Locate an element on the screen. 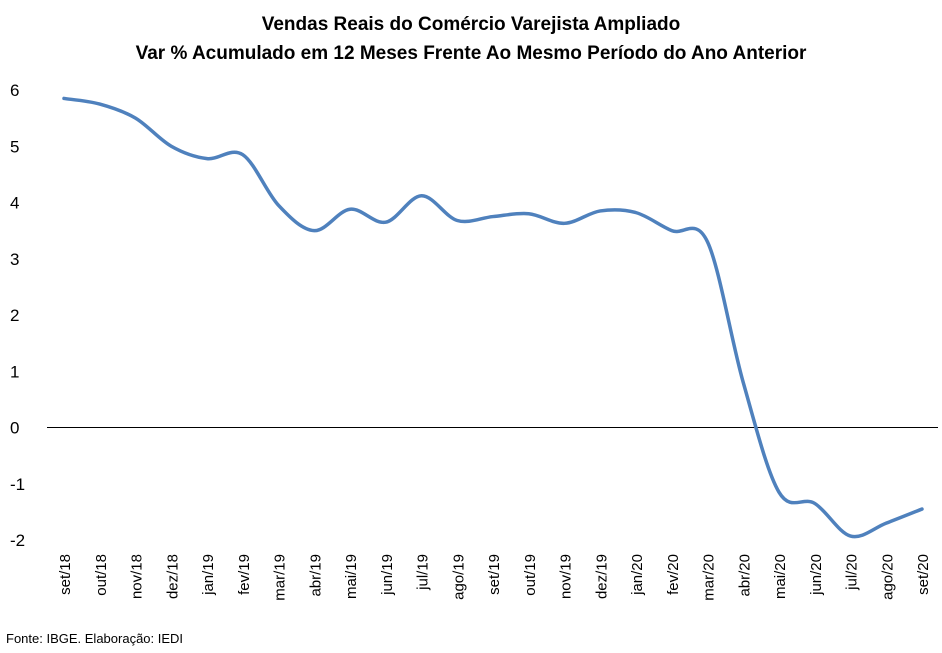 This screenshot has width=942, height=653. x-tick-label: dez/19 is located at coordinates (601, 576).